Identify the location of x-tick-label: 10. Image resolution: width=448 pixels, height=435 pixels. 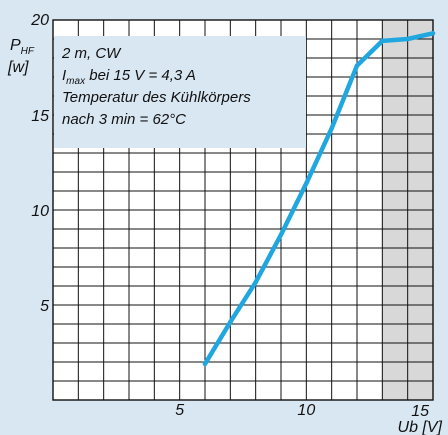
(306, 410).